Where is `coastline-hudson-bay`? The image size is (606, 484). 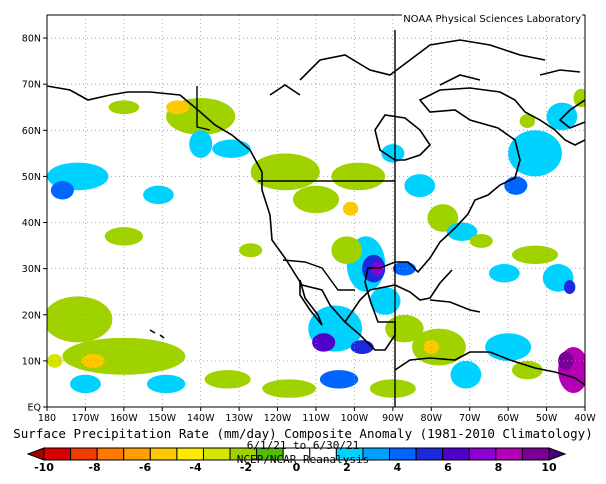
coastline-hudson-bay is located at coordinates (403, 137).